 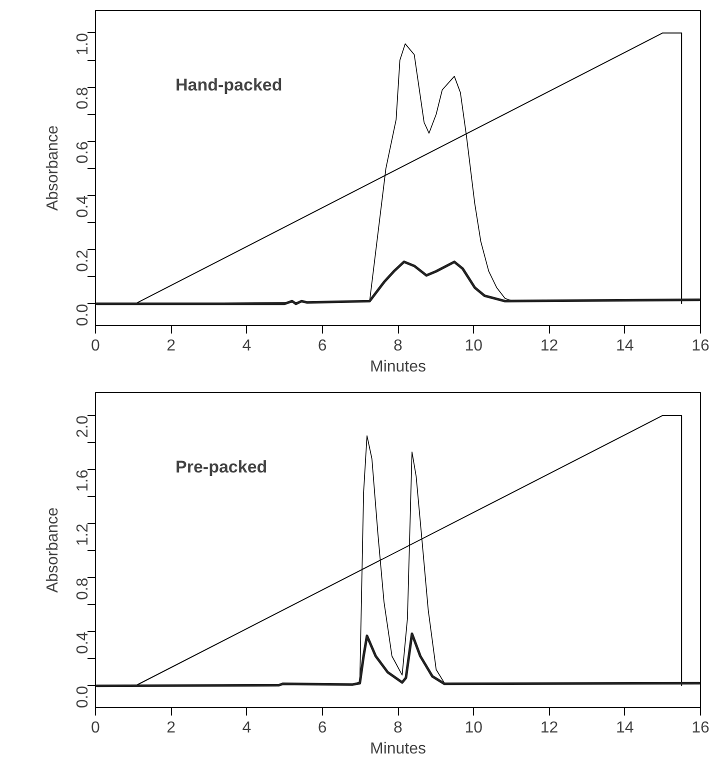 What do you see at coordinates (83, 426) in the screenshot?
I see `y-tick-label: 2.0` at bounding box center [83, 426].